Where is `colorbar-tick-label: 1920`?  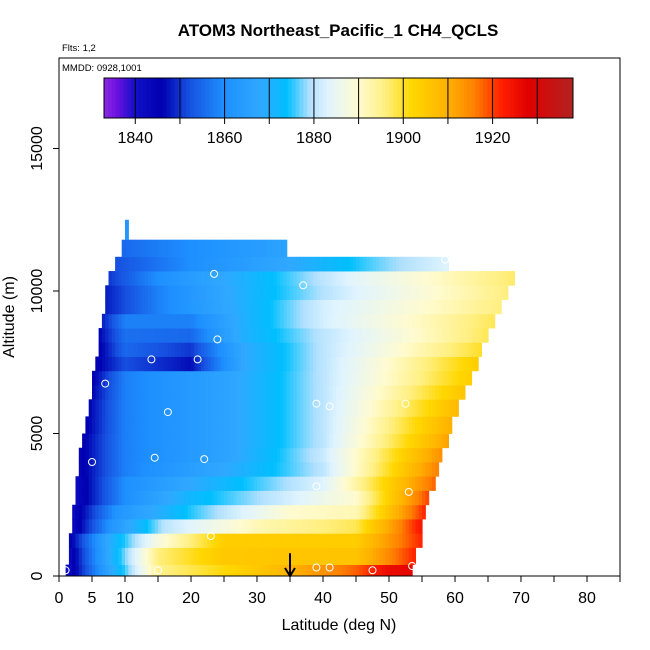
colorbar-tick-label: 1920 is located at coordinates (493, 138).